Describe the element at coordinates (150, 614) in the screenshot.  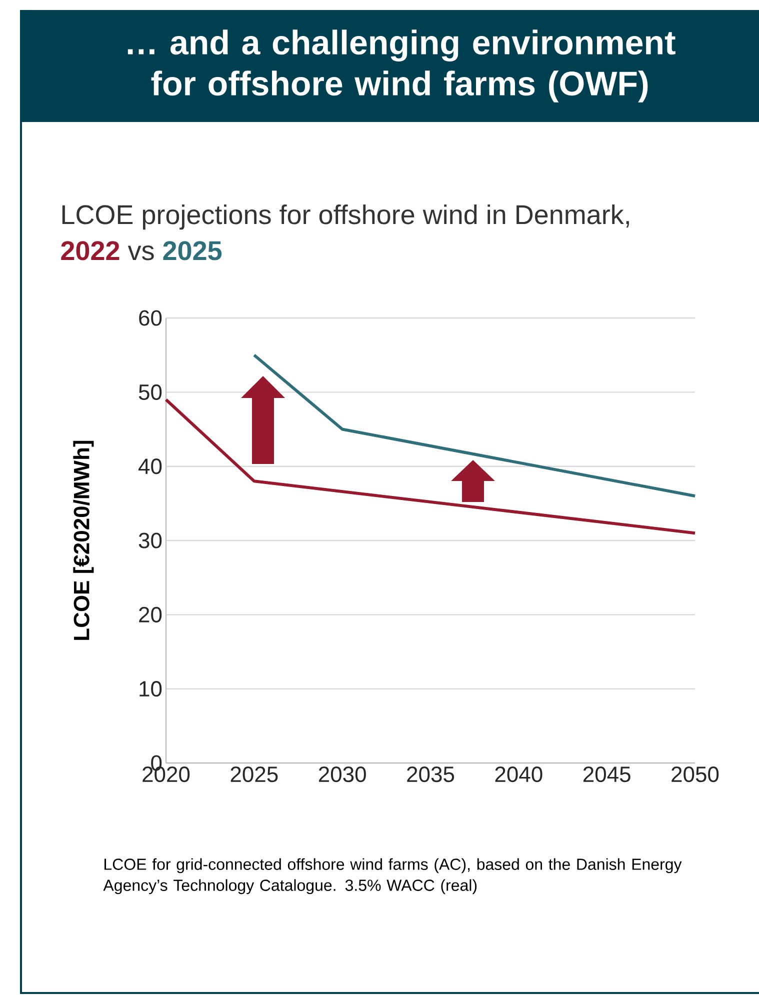
I see `y-tick-label: 20` at that location.